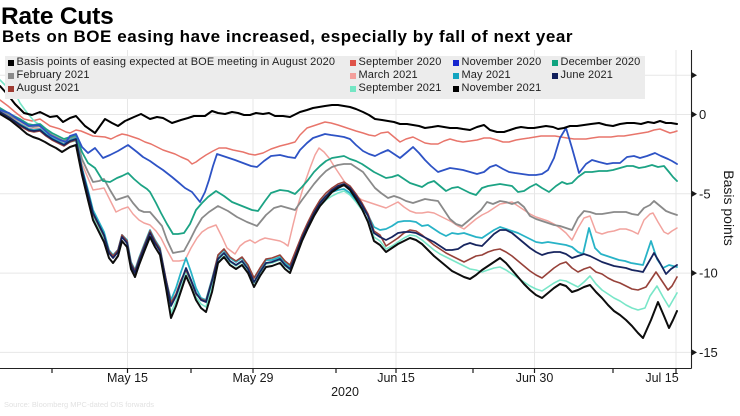  I want to click on svg-text: May 29, so click(253, 378).